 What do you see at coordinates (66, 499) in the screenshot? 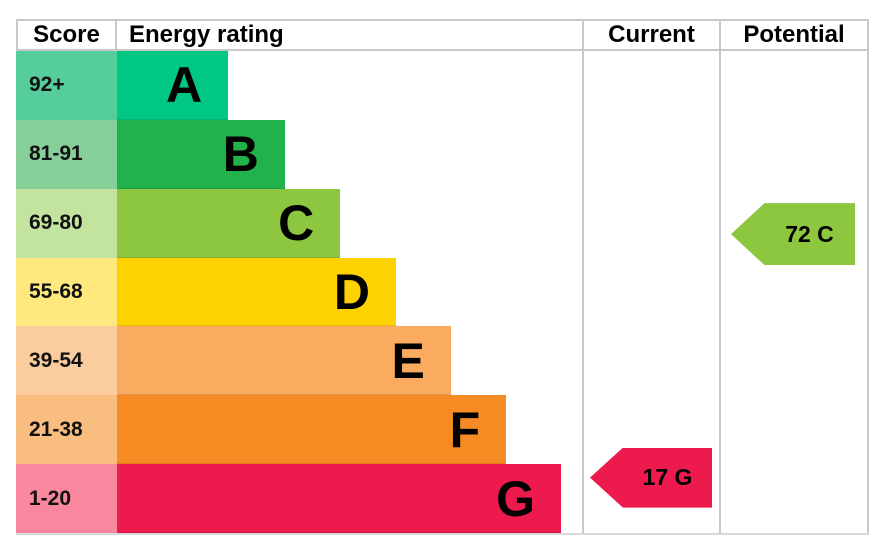
I see `score-range-g: 1-20` at bounding box center [66, 499].